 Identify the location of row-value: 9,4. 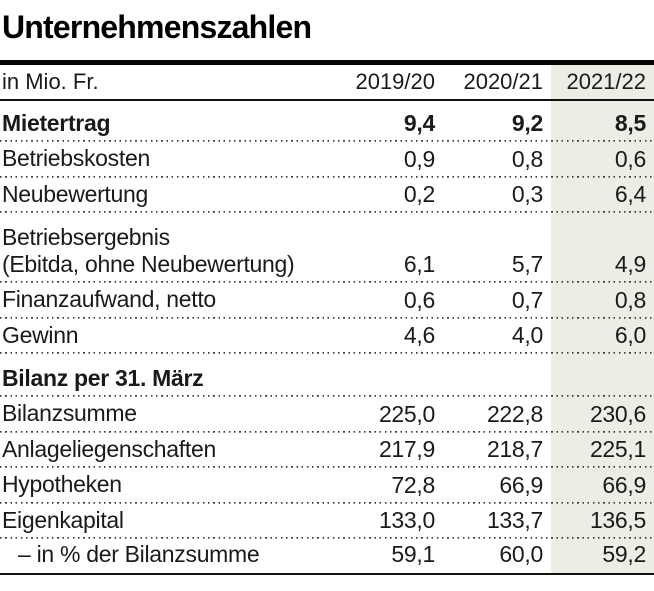
(419, 123).